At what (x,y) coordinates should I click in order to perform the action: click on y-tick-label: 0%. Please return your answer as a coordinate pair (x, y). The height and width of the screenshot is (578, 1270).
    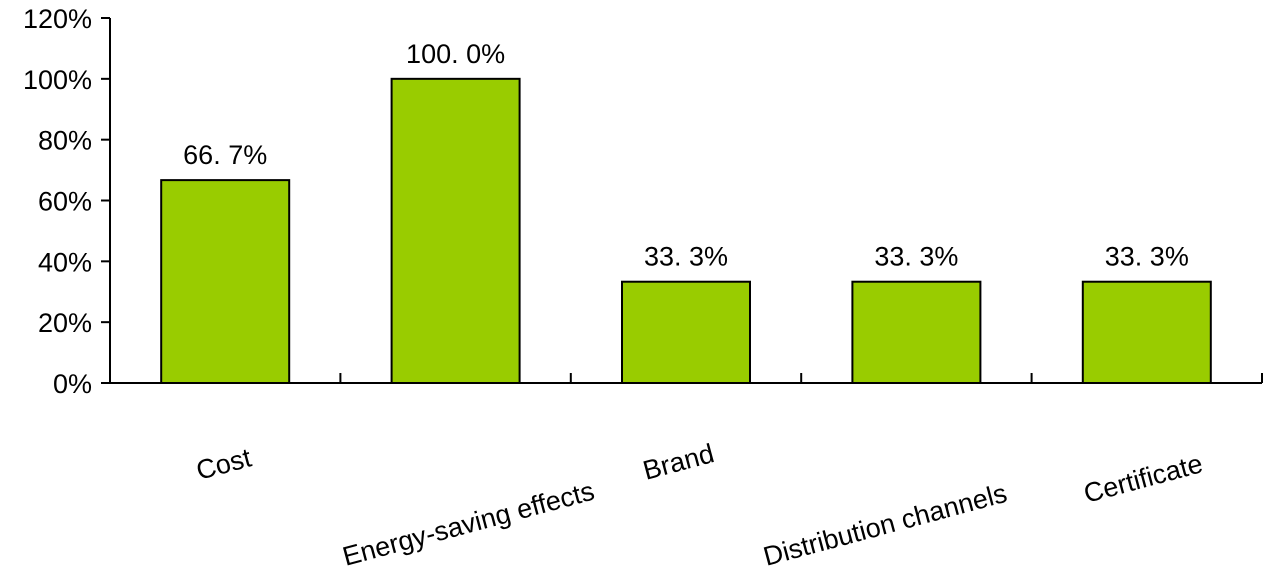
    Looking at the image, I should click on (72, 384).